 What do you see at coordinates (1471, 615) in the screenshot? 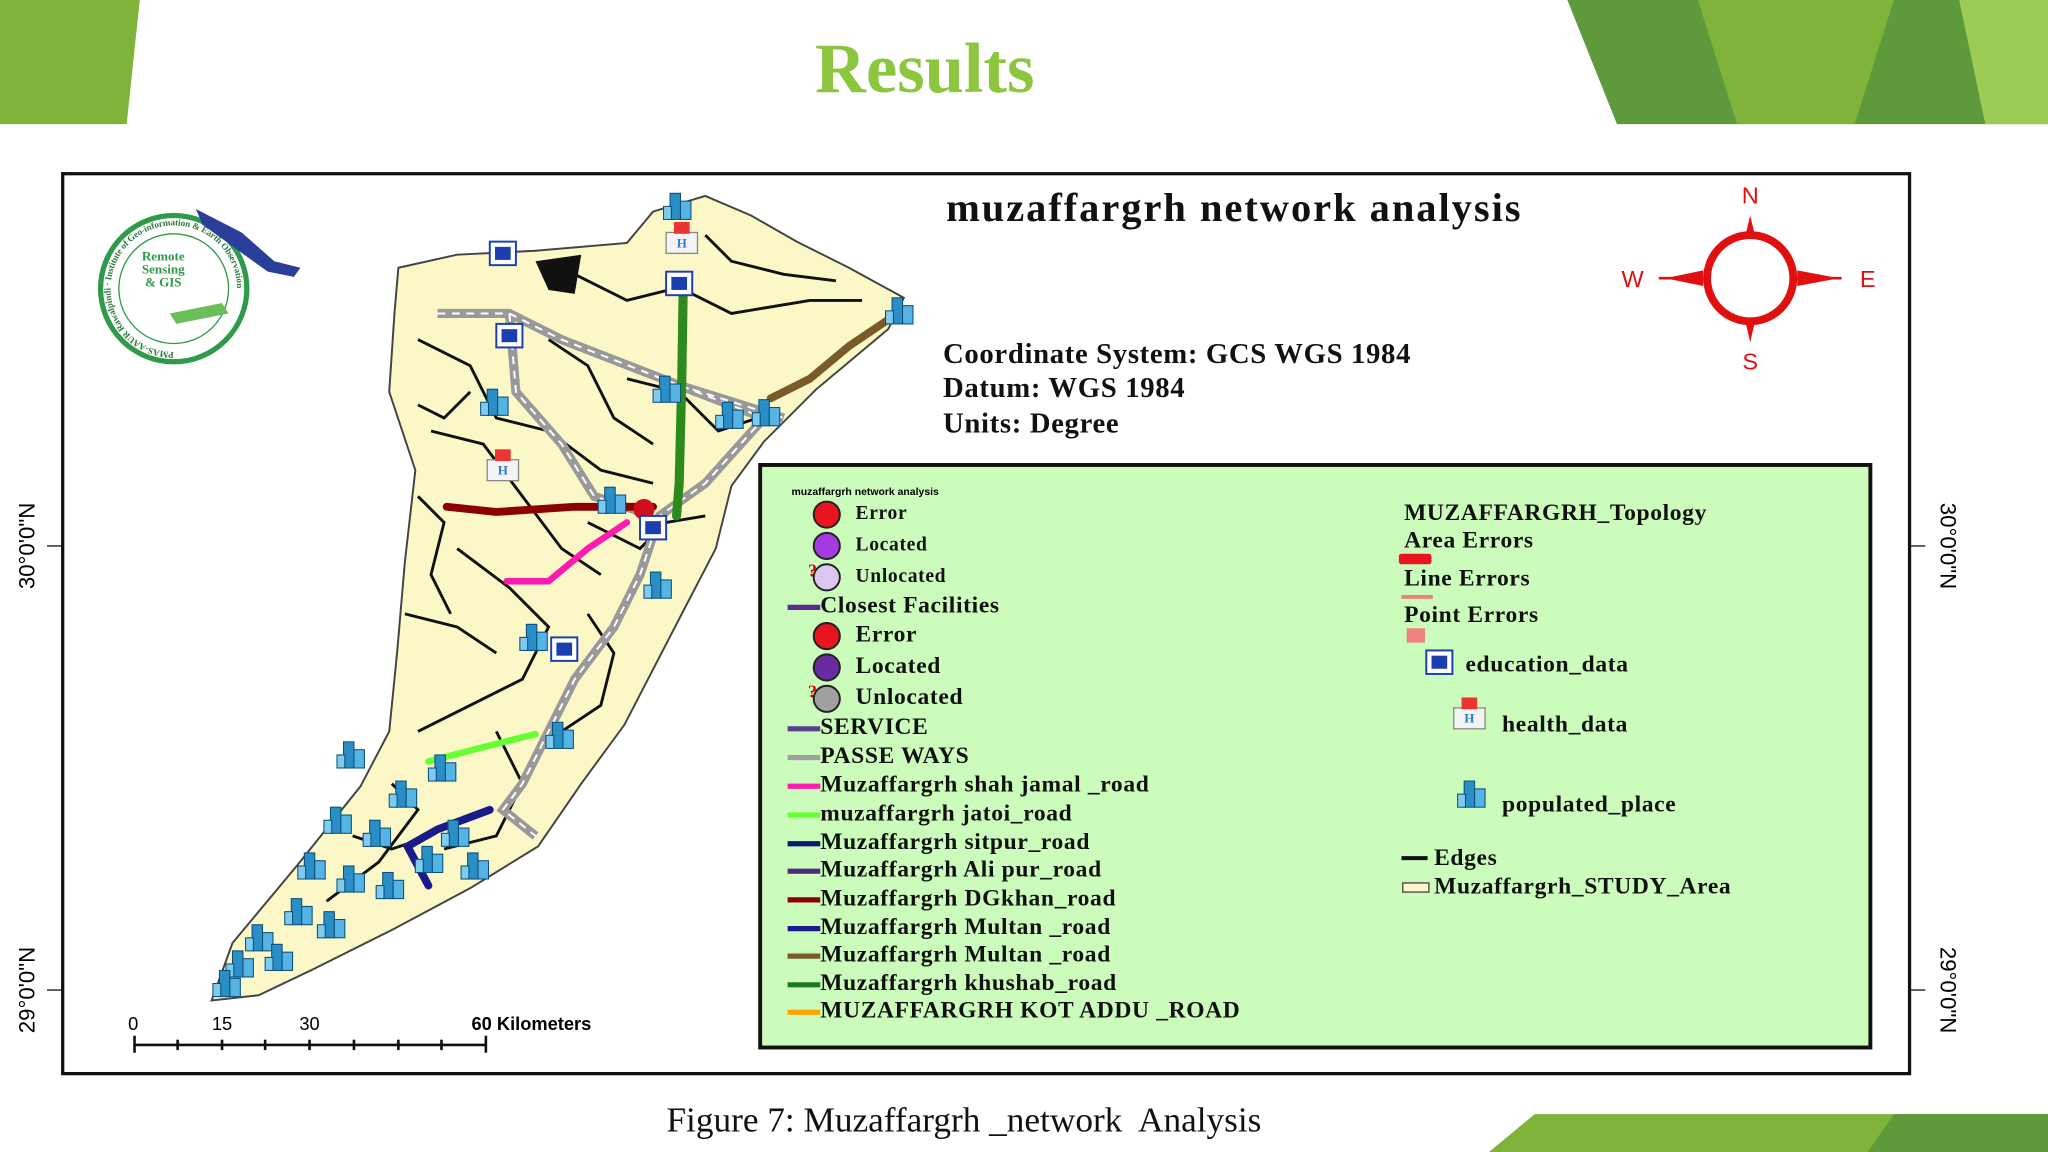
I see `legend-label: Point Errors` at bounding box center [1471, 615].